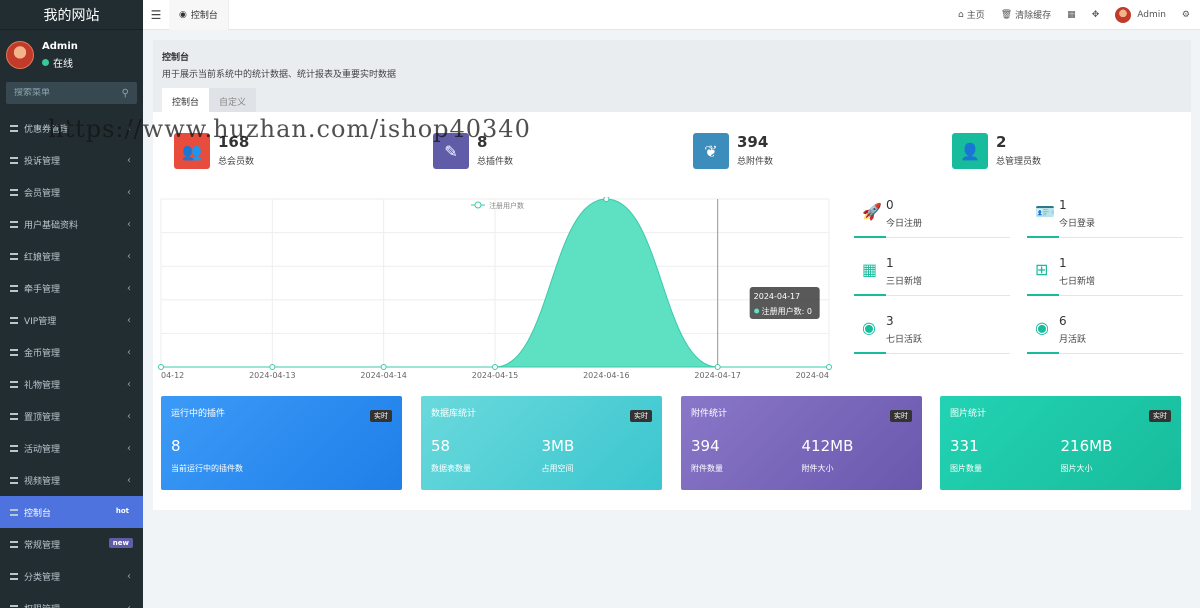 This screenshot has width=1200, height=608. I want to click on language-button: ▦, so click(1071, 15).